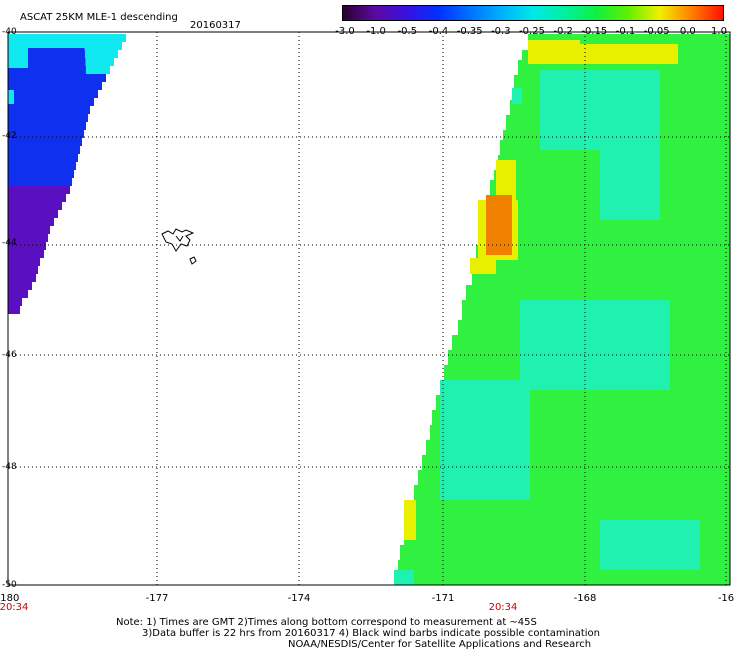 The width and height of the screenshot is (740, 650). I want to click on swath-right-orange-patch, so click(499, 225).